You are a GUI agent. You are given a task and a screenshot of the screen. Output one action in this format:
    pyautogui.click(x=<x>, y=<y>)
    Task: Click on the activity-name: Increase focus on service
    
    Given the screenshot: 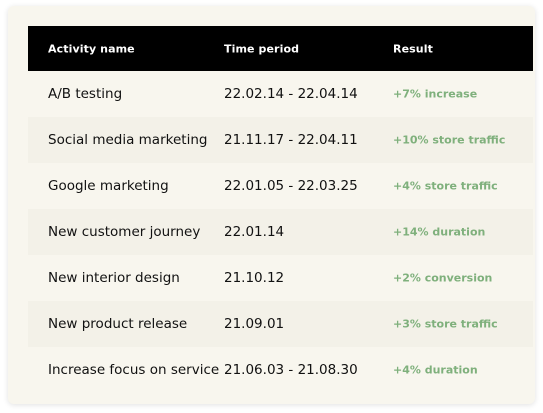 What is the action you would take?
    pyautogui.click(x=134, y=370)
    